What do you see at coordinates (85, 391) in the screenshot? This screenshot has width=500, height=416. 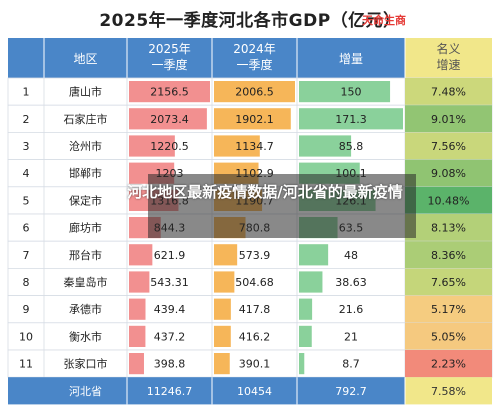 I see `total-region-label: 河北省` at bounding box center [85, 391].